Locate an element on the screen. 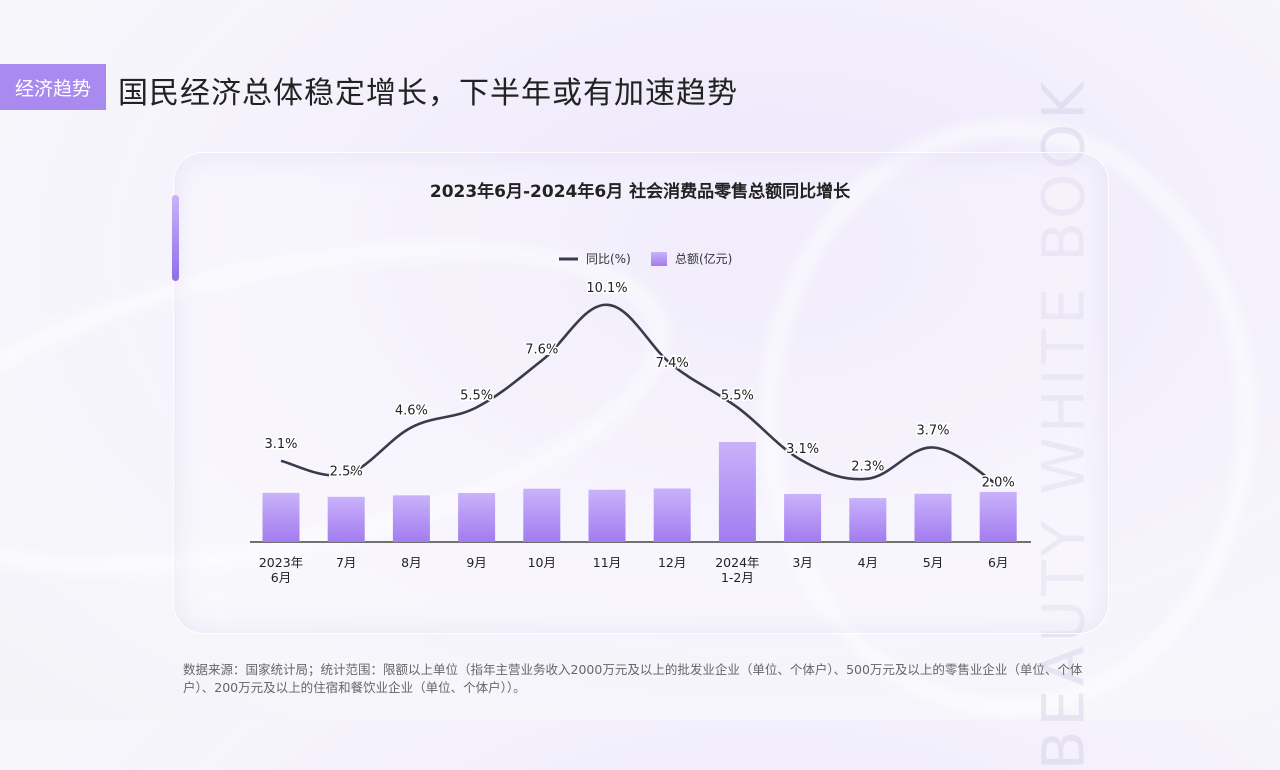 The height and width of the screenshot is (770, 1280). x-tick-label-3: 9月 is located at coordinates (476, 562).